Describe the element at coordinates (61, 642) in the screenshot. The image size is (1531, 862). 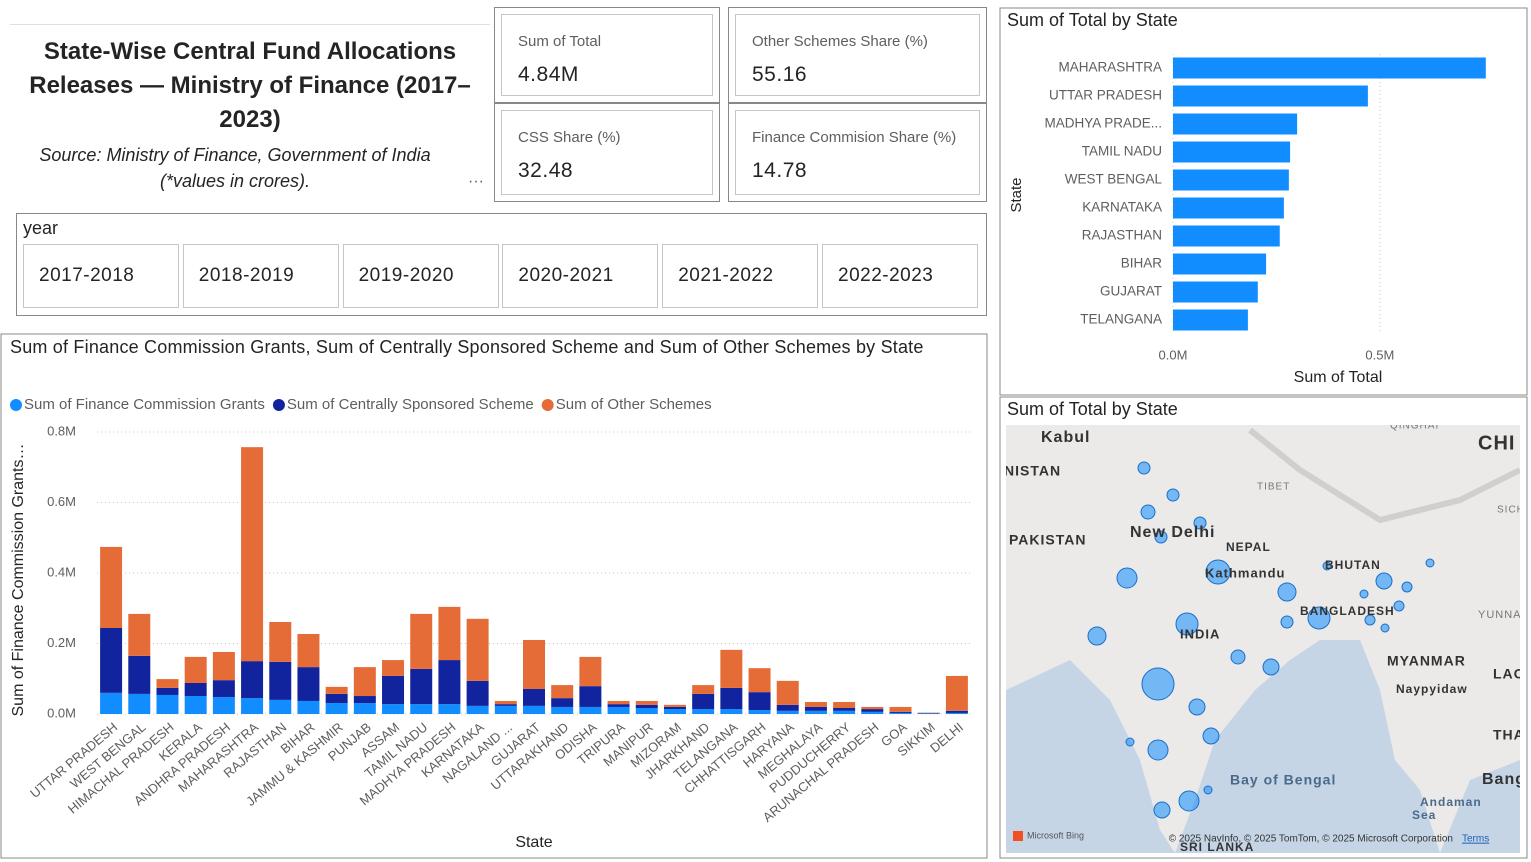
I see `y-tick-label: 0.2M` at that location.